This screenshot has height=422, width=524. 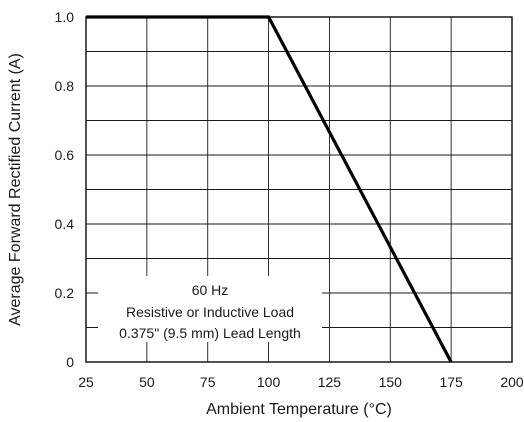 I want to click on x-tick-label: 125, so click(x=330, y=382).